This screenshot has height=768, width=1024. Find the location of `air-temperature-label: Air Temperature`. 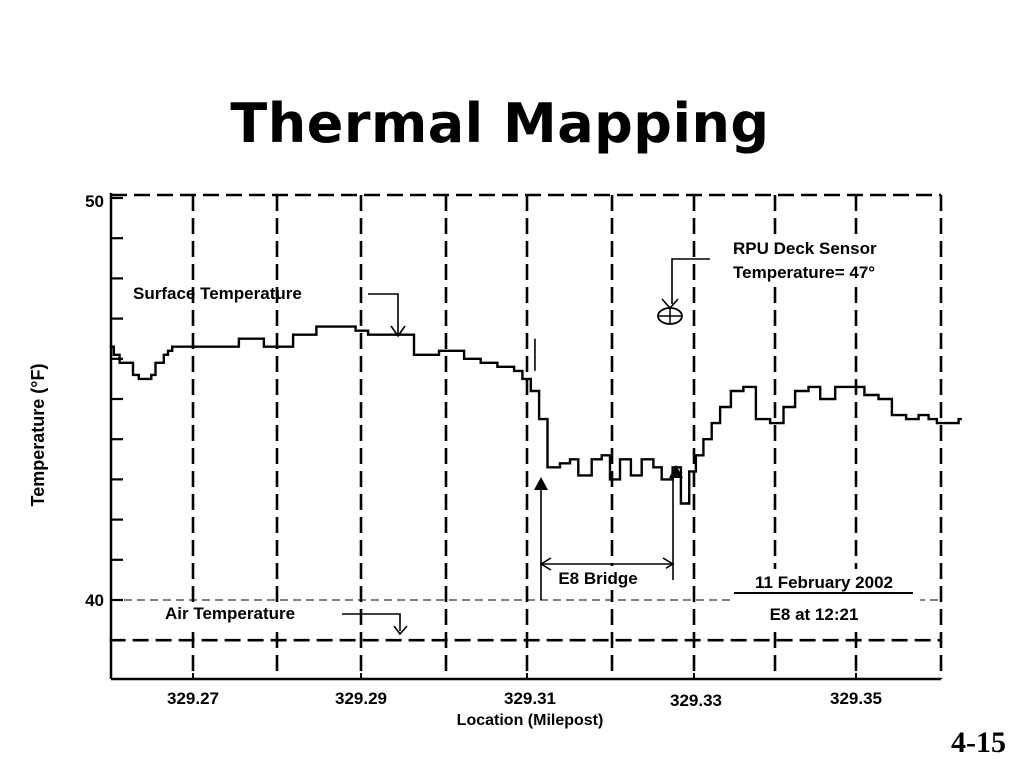

air-temperature-label: Air Temperature is located at coordinates (230, 613).